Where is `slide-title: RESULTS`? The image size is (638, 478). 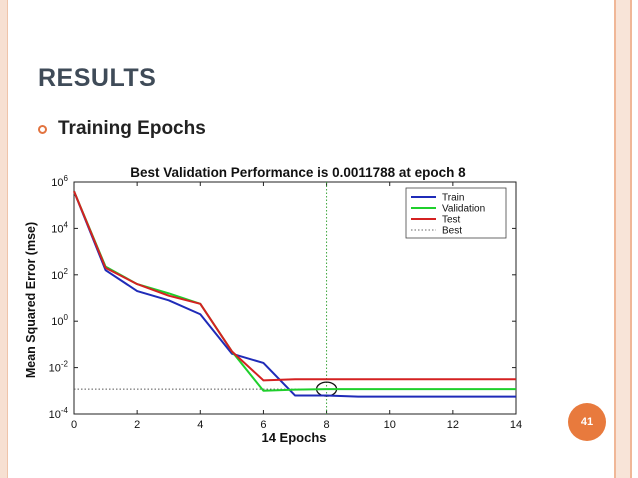 slide-title: RESULTS is located at coordinates (97, 78).